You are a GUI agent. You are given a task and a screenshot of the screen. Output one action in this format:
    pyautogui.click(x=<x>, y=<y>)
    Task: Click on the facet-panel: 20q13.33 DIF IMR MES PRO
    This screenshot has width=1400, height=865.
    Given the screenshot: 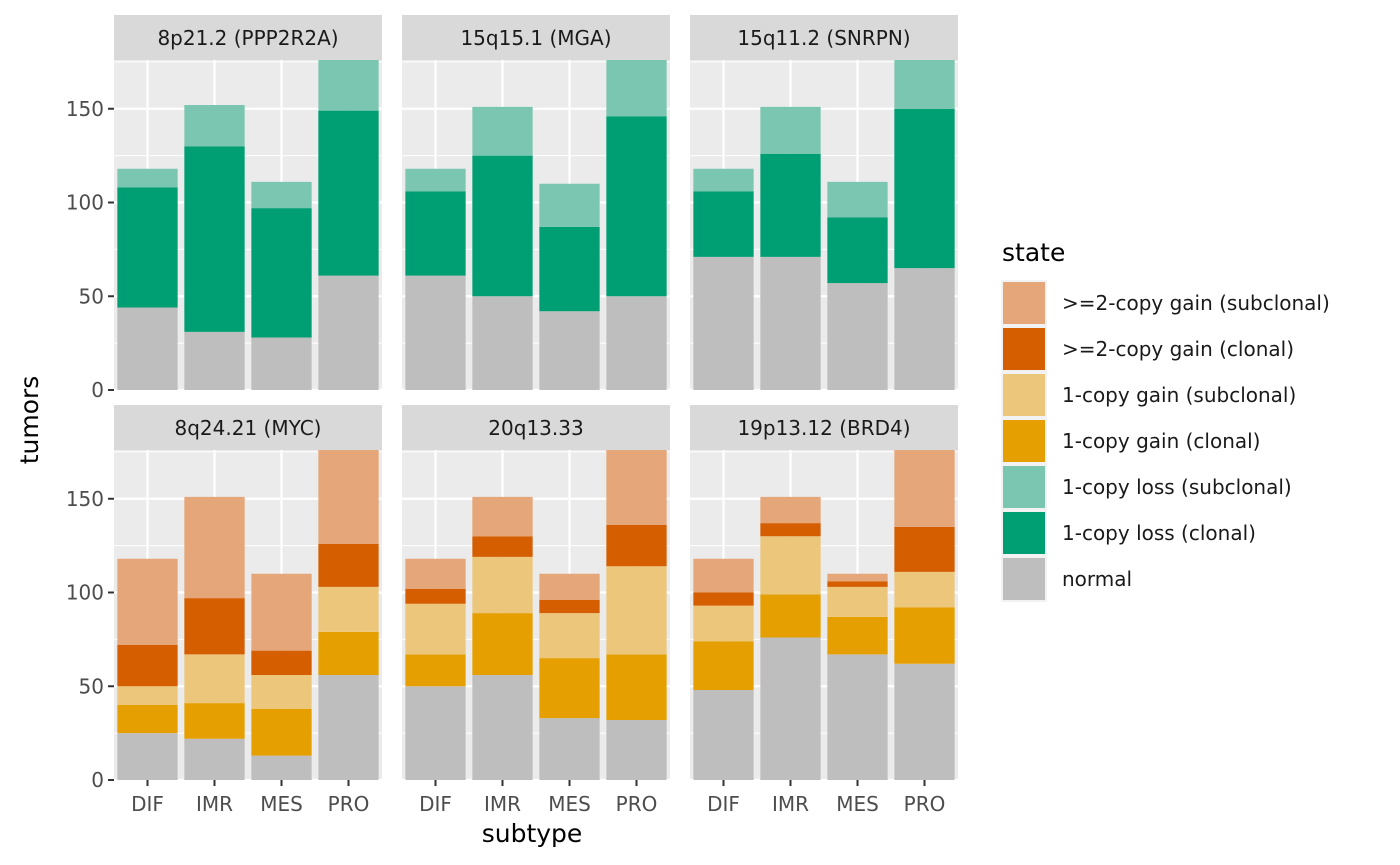 What is the action you would take?
    pyautogui.click(x=536, y=610)
    